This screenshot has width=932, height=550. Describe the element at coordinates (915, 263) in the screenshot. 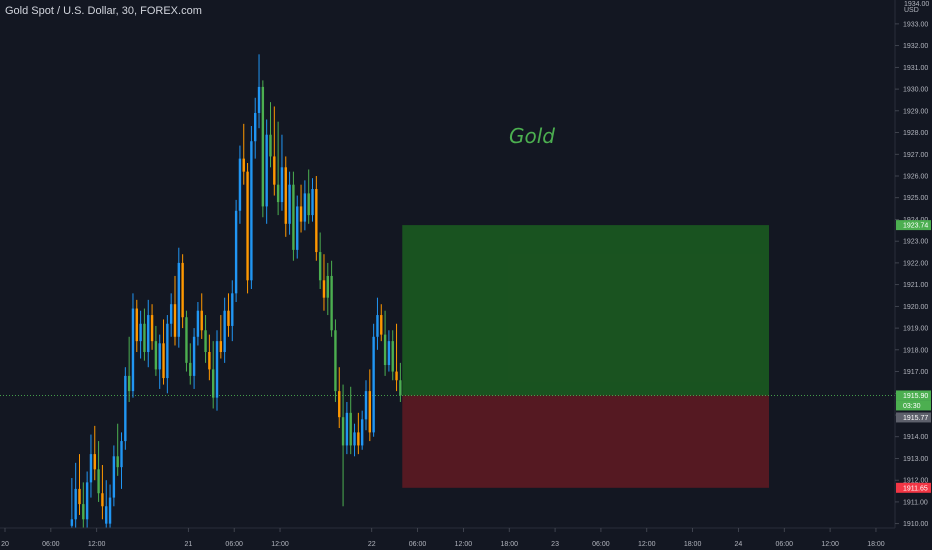

I see `price-tick-label: 1922.00` at that location.